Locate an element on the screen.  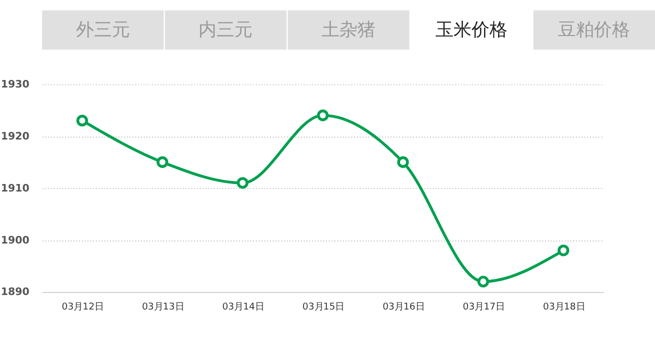
text: 土杂猪 is located at coordinates (349, 30).